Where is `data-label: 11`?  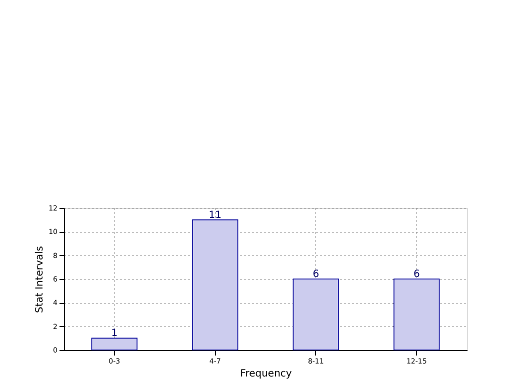
data-label: 11 is located at coordinates (215, 215).